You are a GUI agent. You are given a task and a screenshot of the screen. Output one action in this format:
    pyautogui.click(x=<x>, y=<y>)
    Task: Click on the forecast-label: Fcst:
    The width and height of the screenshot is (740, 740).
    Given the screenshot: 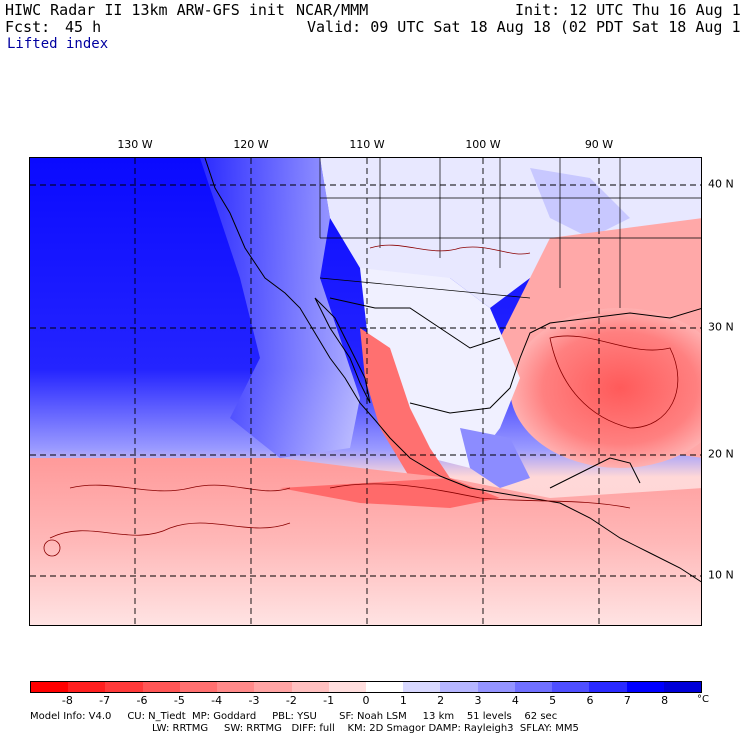 What is the action you would take?
    pyautogui.click(x=28, y=27)
    